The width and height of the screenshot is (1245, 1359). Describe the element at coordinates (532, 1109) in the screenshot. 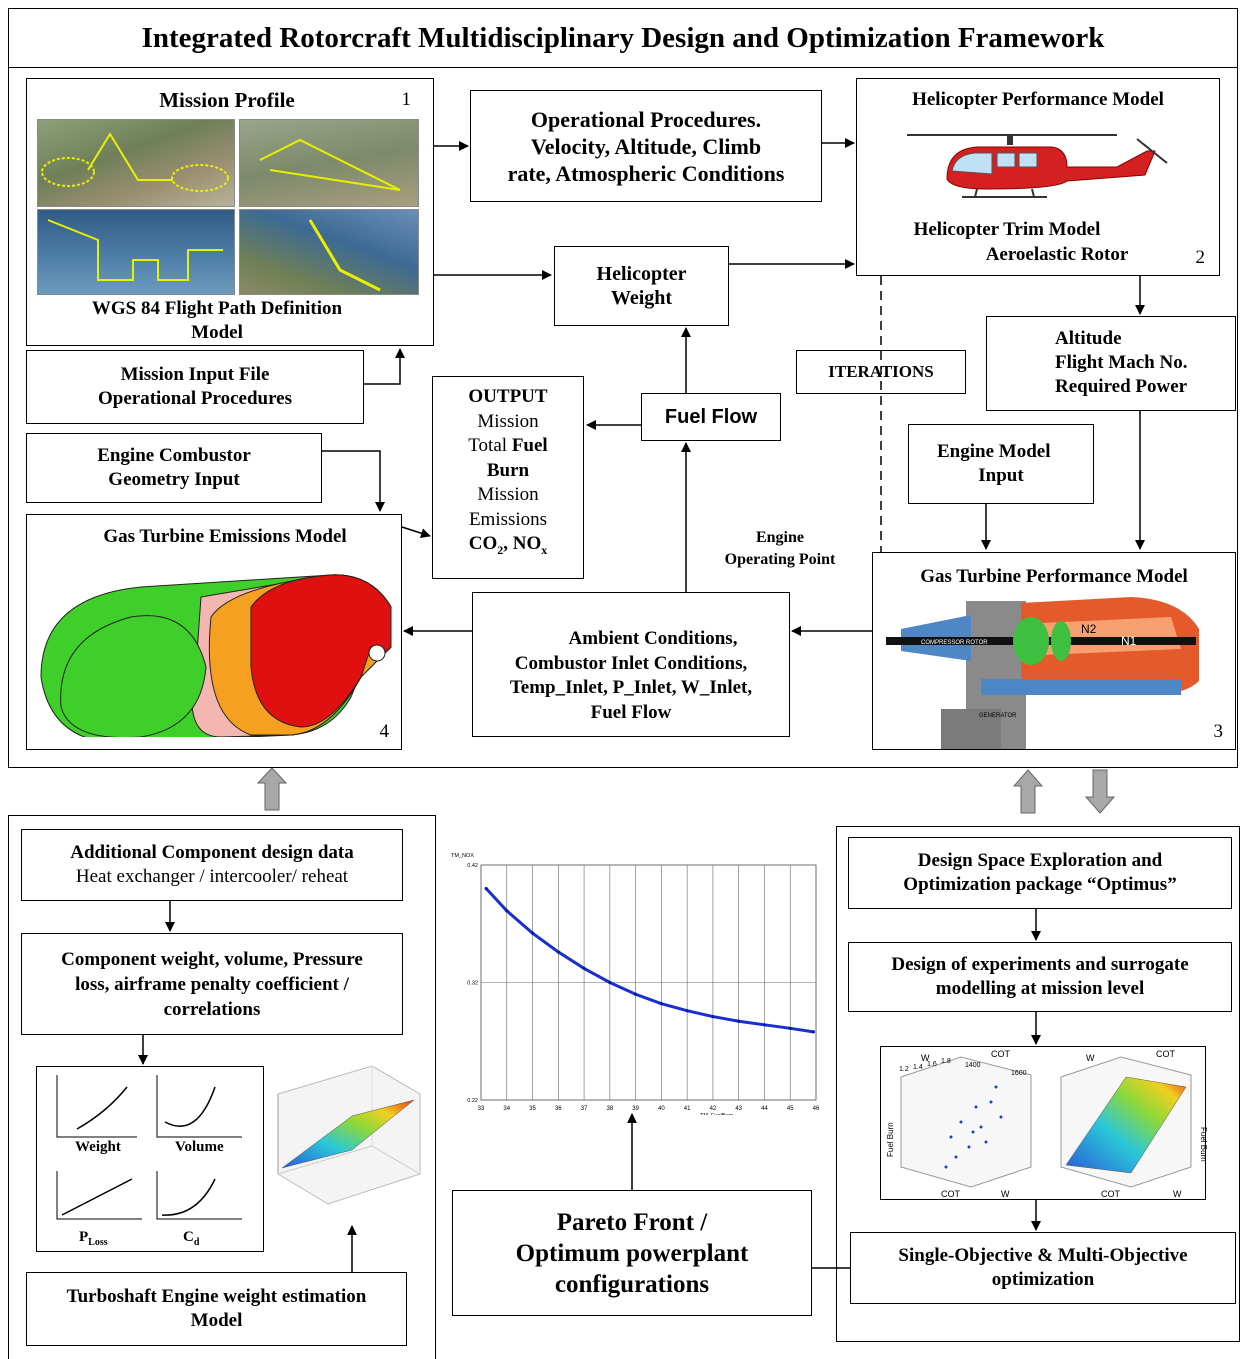

I see `x-tick-label: 35` at that location.